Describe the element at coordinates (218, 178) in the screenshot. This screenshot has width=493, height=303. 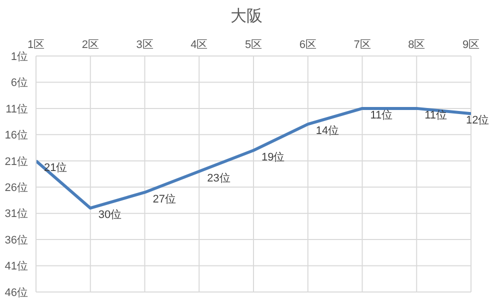
I see `data-label: 23位` at that location.